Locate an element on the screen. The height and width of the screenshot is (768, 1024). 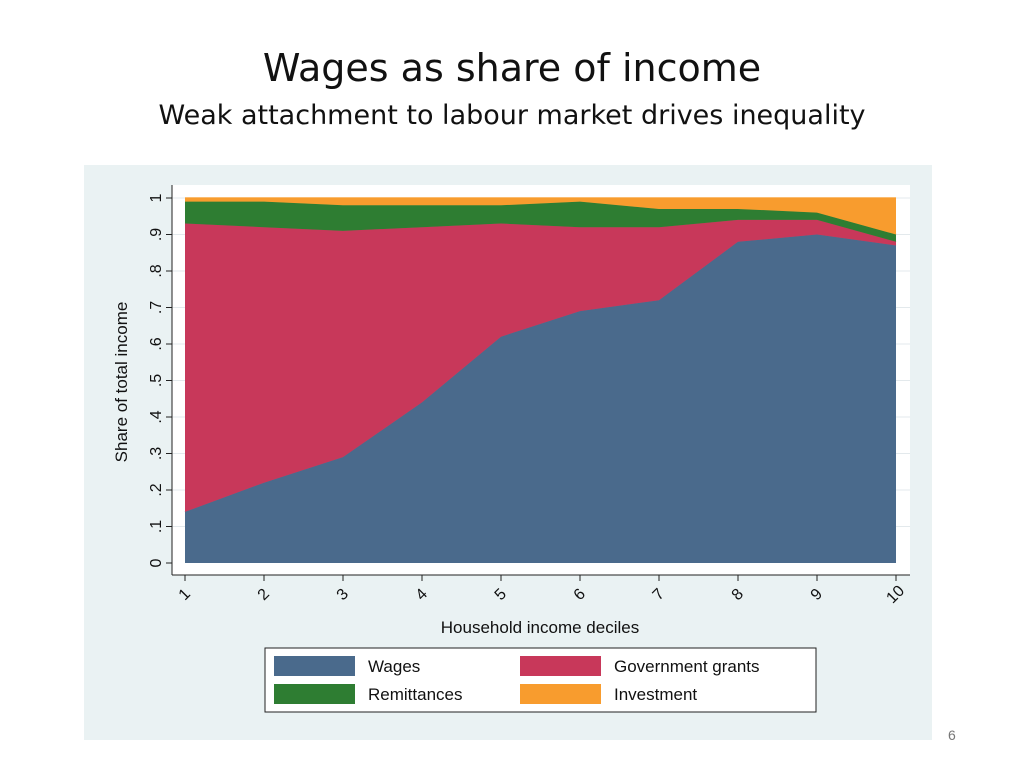
legend-label: Remittances is located at coordinates (415, 694).